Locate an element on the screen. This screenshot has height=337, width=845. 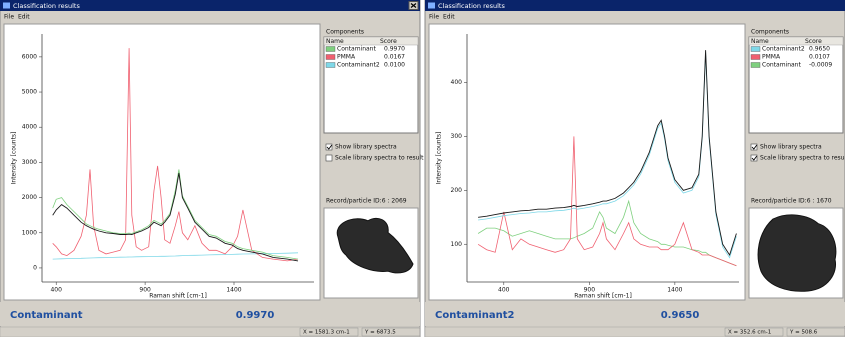
status-text: X = 1581.3 cm-1 is located at coordinates (326, 333).